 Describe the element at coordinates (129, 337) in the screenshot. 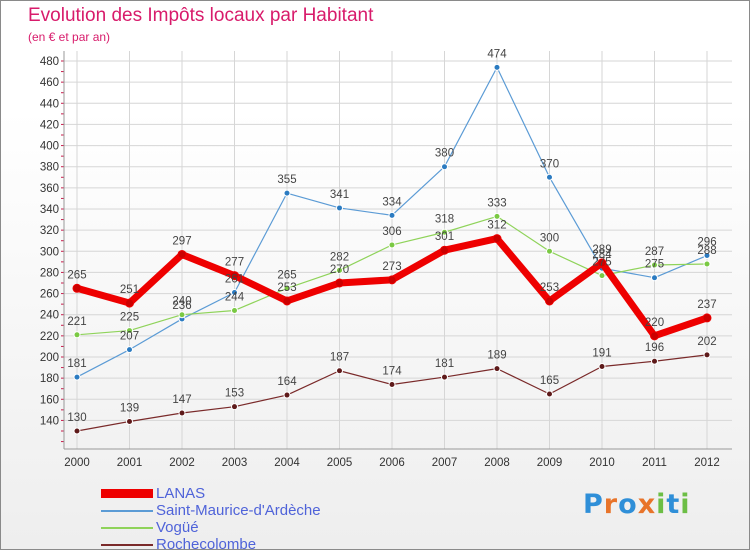

I see `data-label-saint-maurice-d-ard-che: 207` at that location.